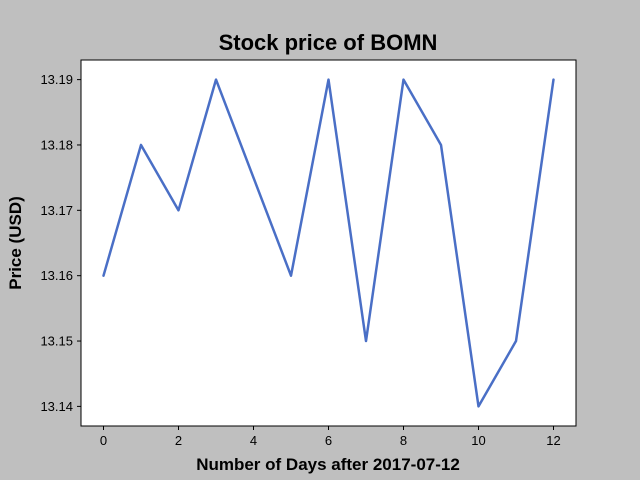 The image size is (640, 480). I want to click on x-tick-label: 4, so click(253, 440).